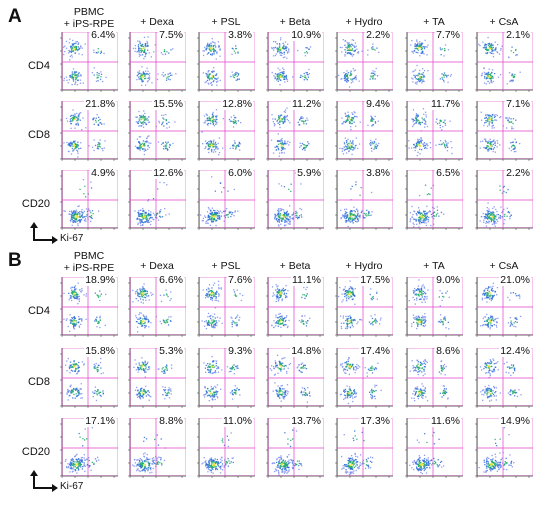  Describe the element at coordinates (306, 35) in the screenshot. I see `percentage-label: 10.9%` at that location.